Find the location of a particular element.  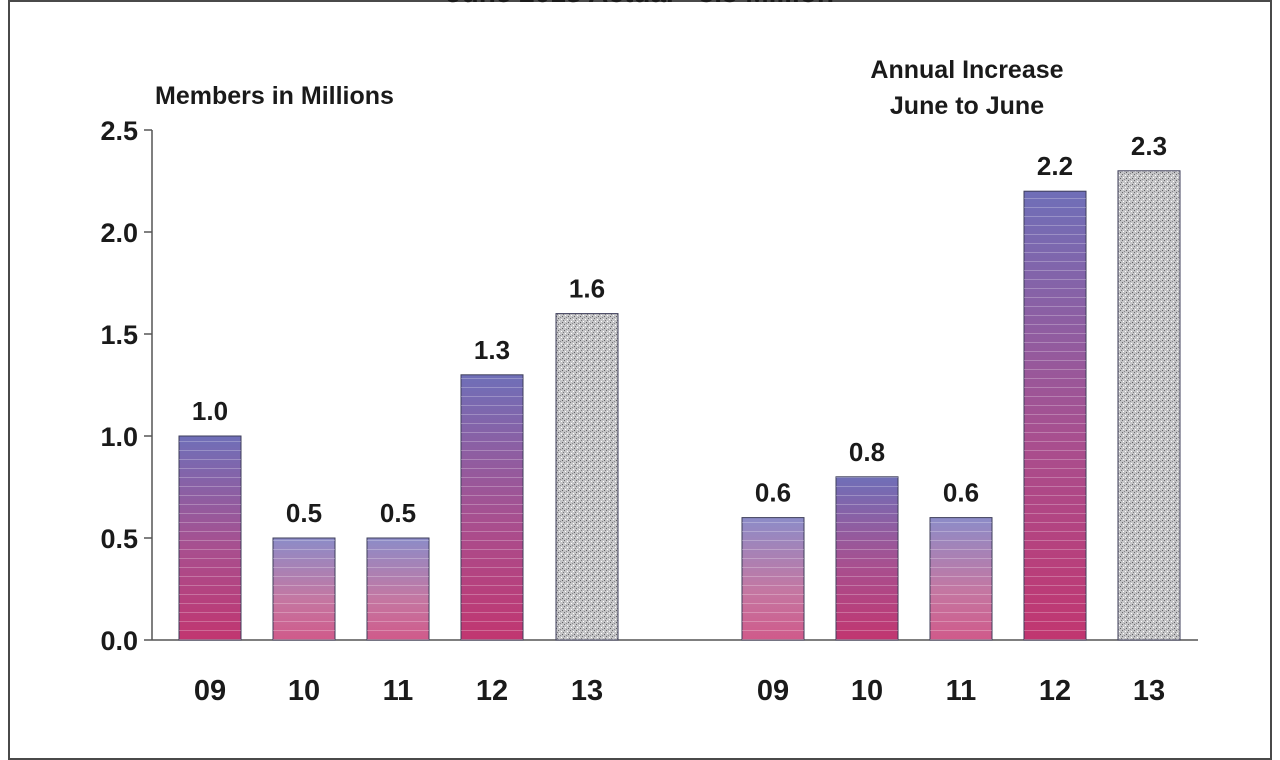

data-label: 1.0 is located at coordinates (210, 411).